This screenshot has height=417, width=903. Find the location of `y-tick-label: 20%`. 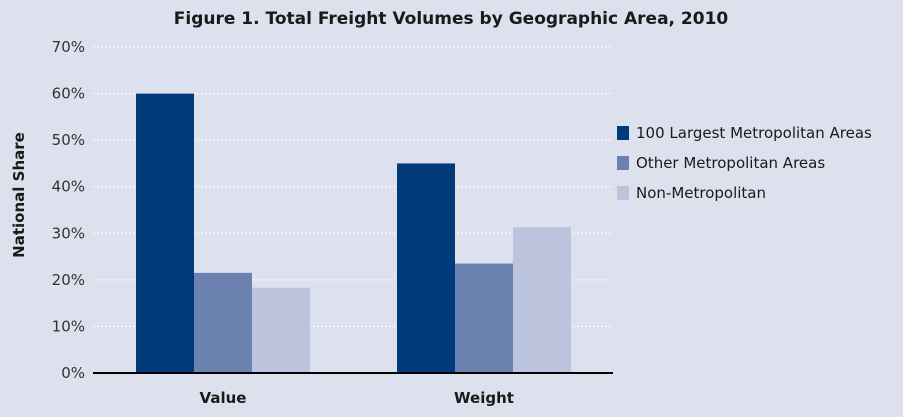

y-tick-label: 20% is located at coordinates (68, 280).